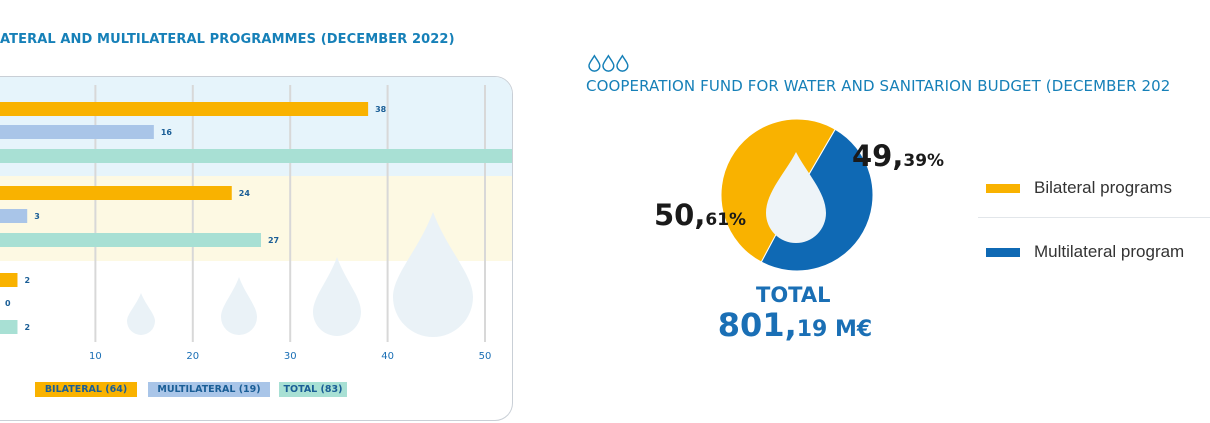 The width and height of the screenshot is (1210, 423). What do you see at coordinates (381, 109) in the screenshot?
I see `bar-value-label: 38` at bounding box center [381, 109].